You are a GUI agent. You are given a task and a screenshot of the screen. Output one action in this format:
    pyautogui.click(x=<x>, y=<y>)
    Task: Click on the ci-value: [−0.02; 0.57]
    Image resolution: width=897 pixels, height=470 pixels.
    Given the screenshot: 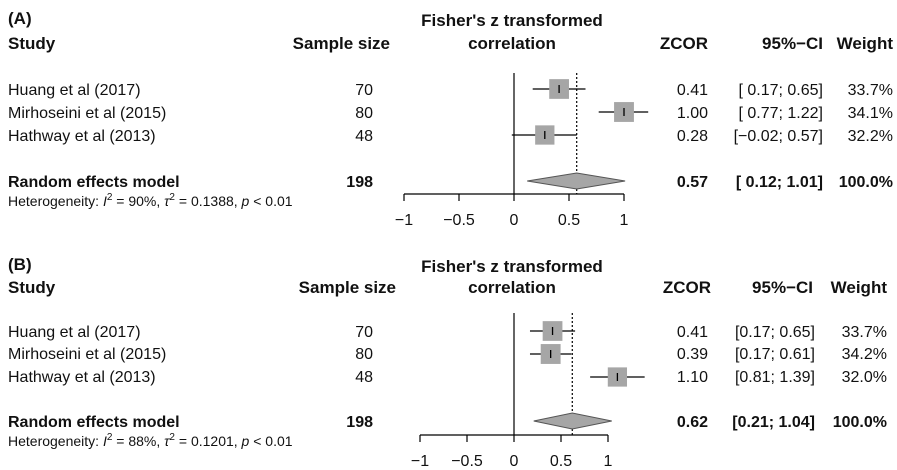 What is the action you would take?
    pyautogui.click(x=778, y=136)
    